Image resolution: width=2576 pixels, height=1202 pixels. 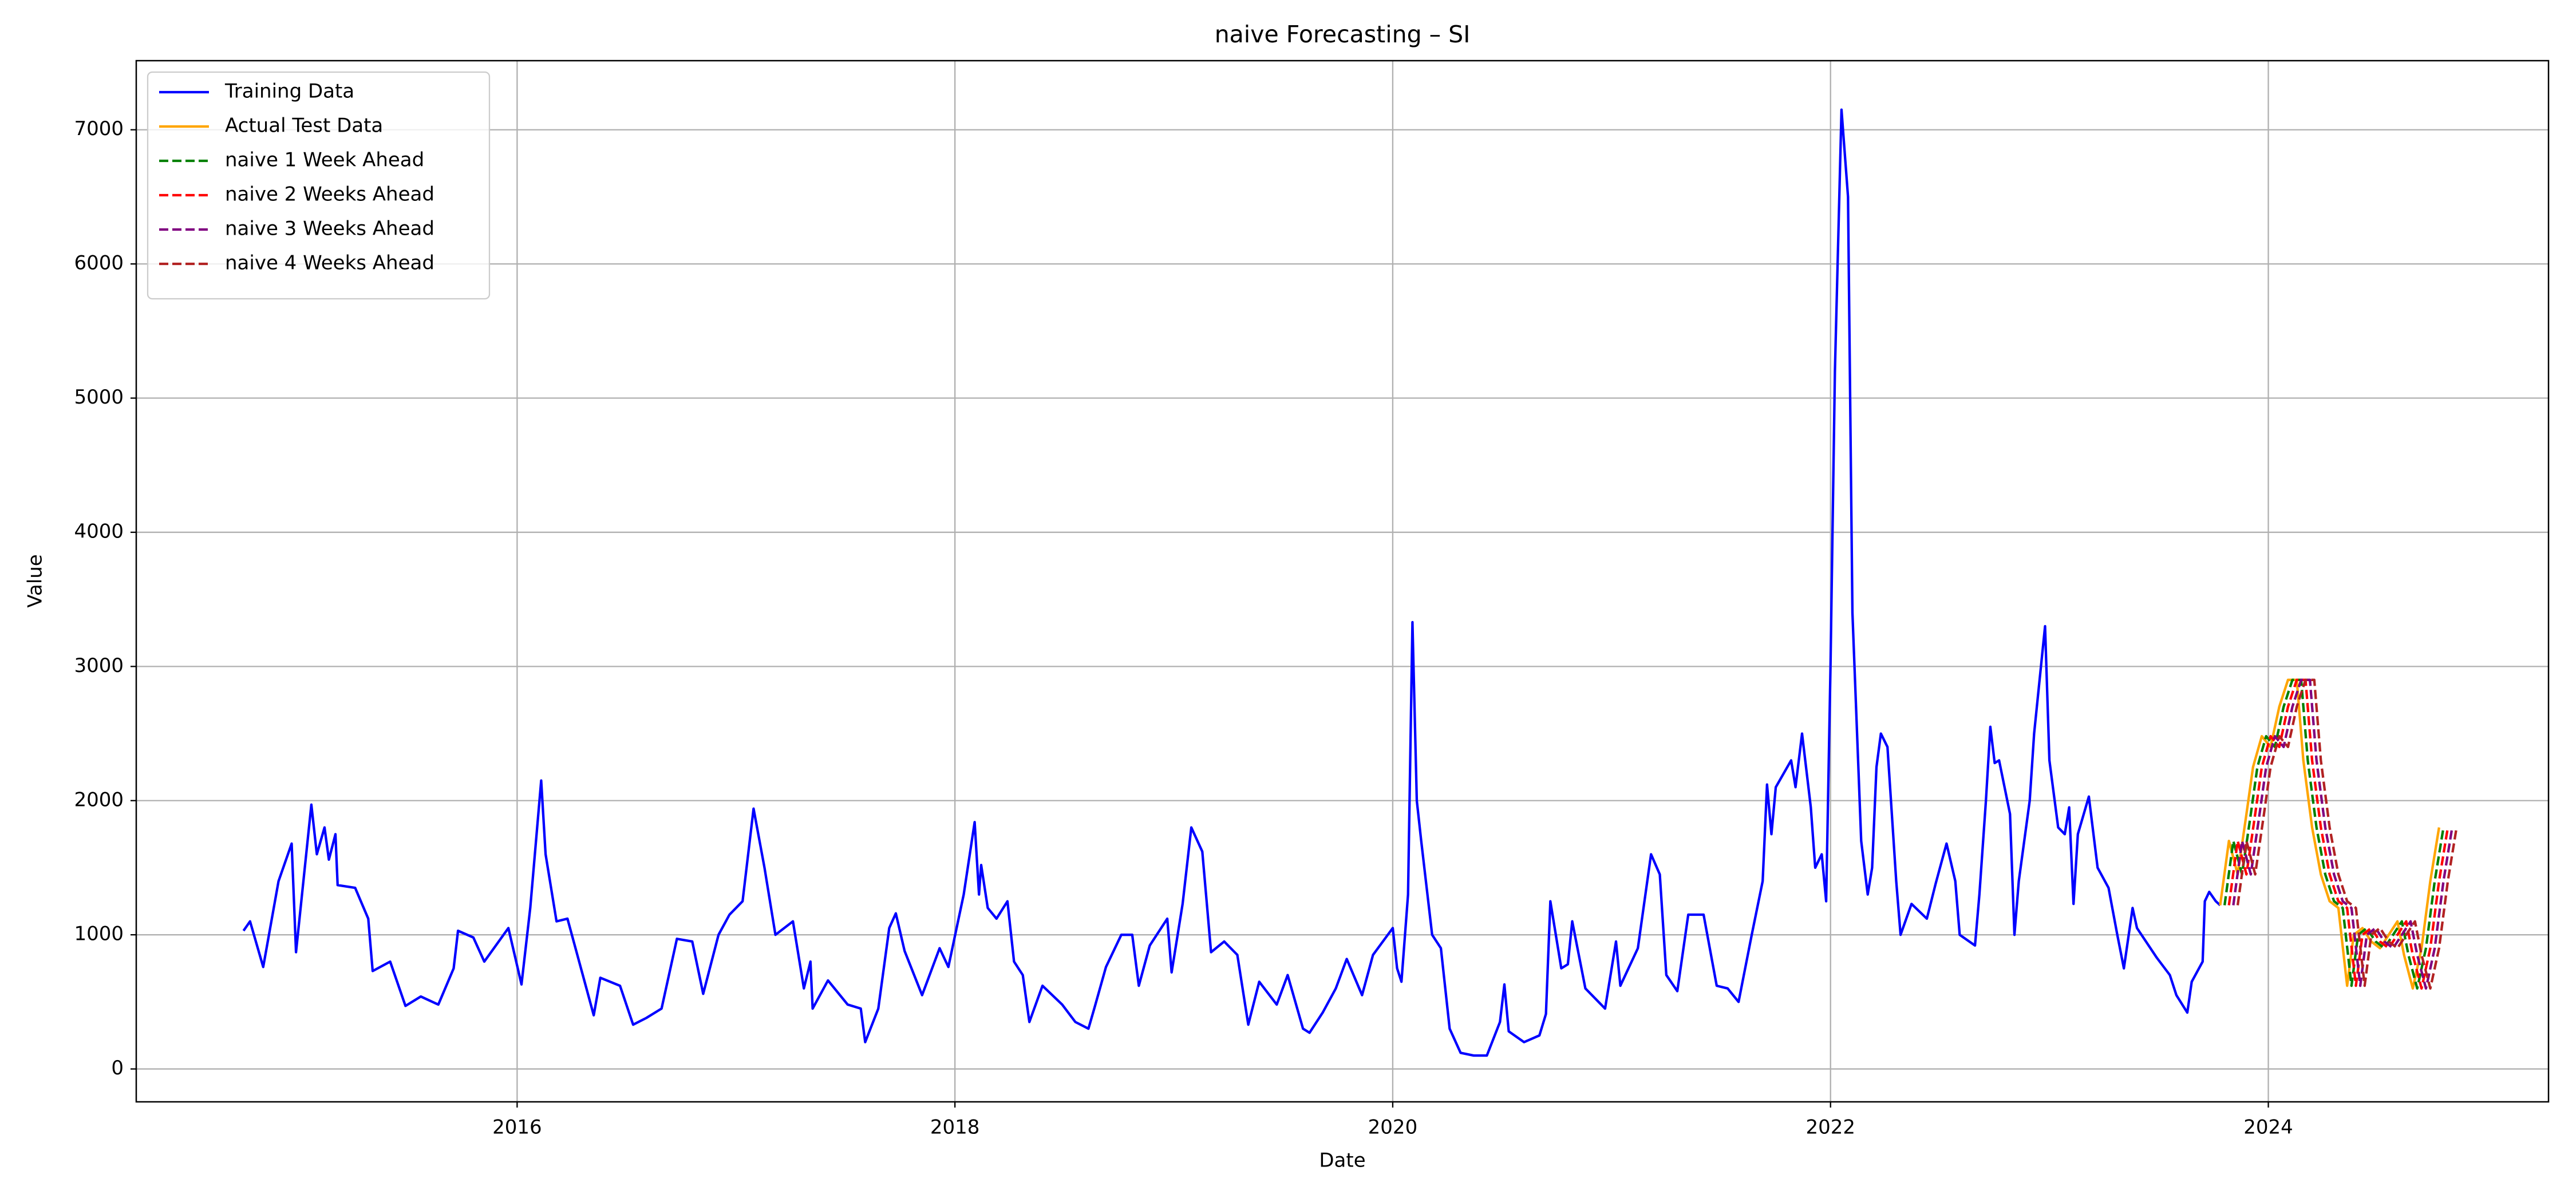 I want to click on legend-label: naive 2 Weeks Ahead, so click(x=329, y=195).